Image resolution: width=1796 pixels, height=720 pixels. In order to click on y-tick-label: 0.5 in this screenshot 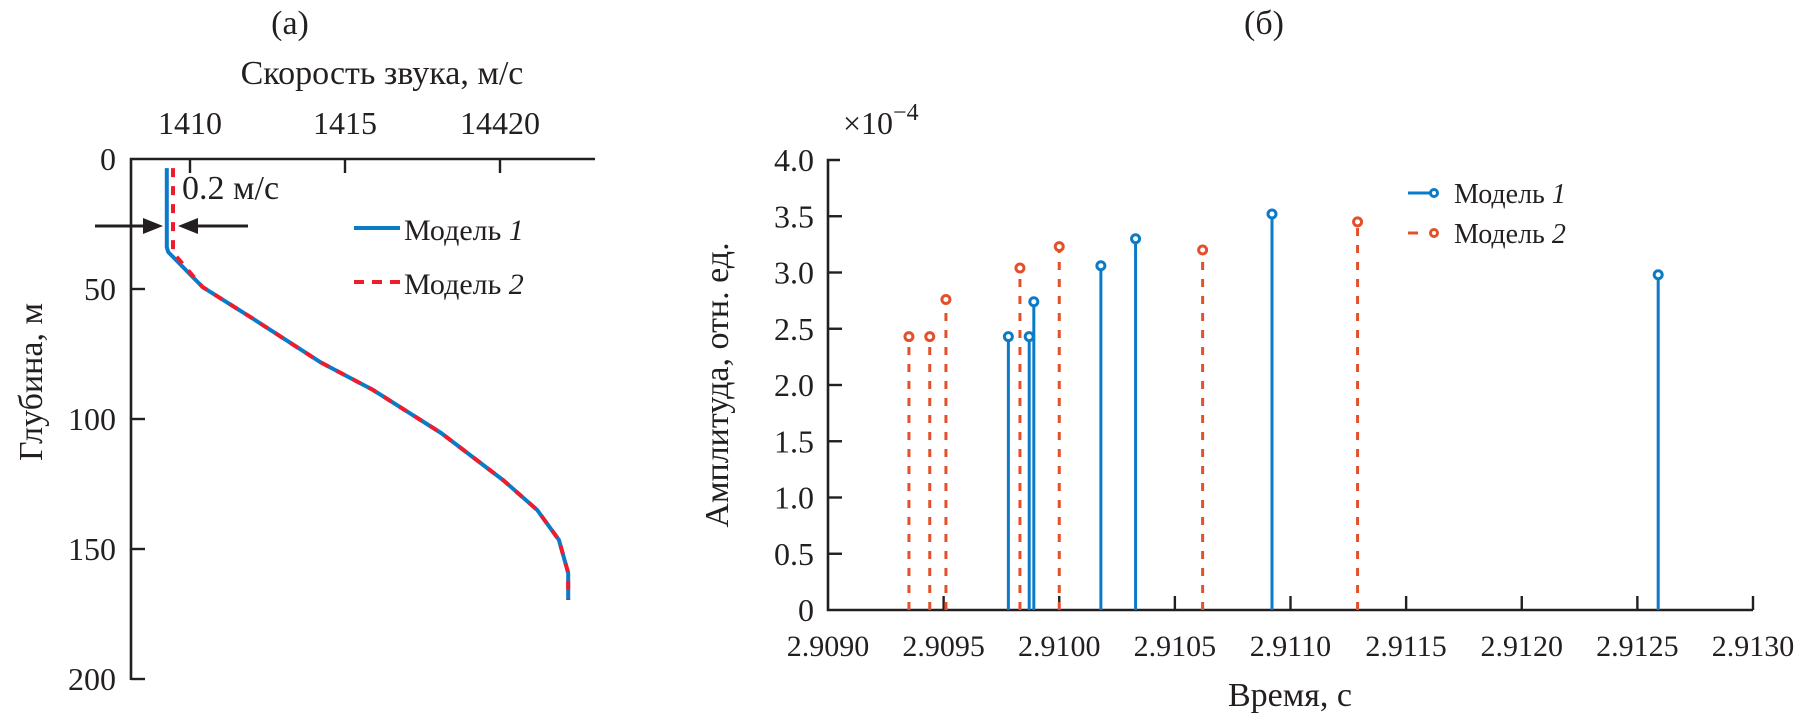, I will do `click(794, 554)`.